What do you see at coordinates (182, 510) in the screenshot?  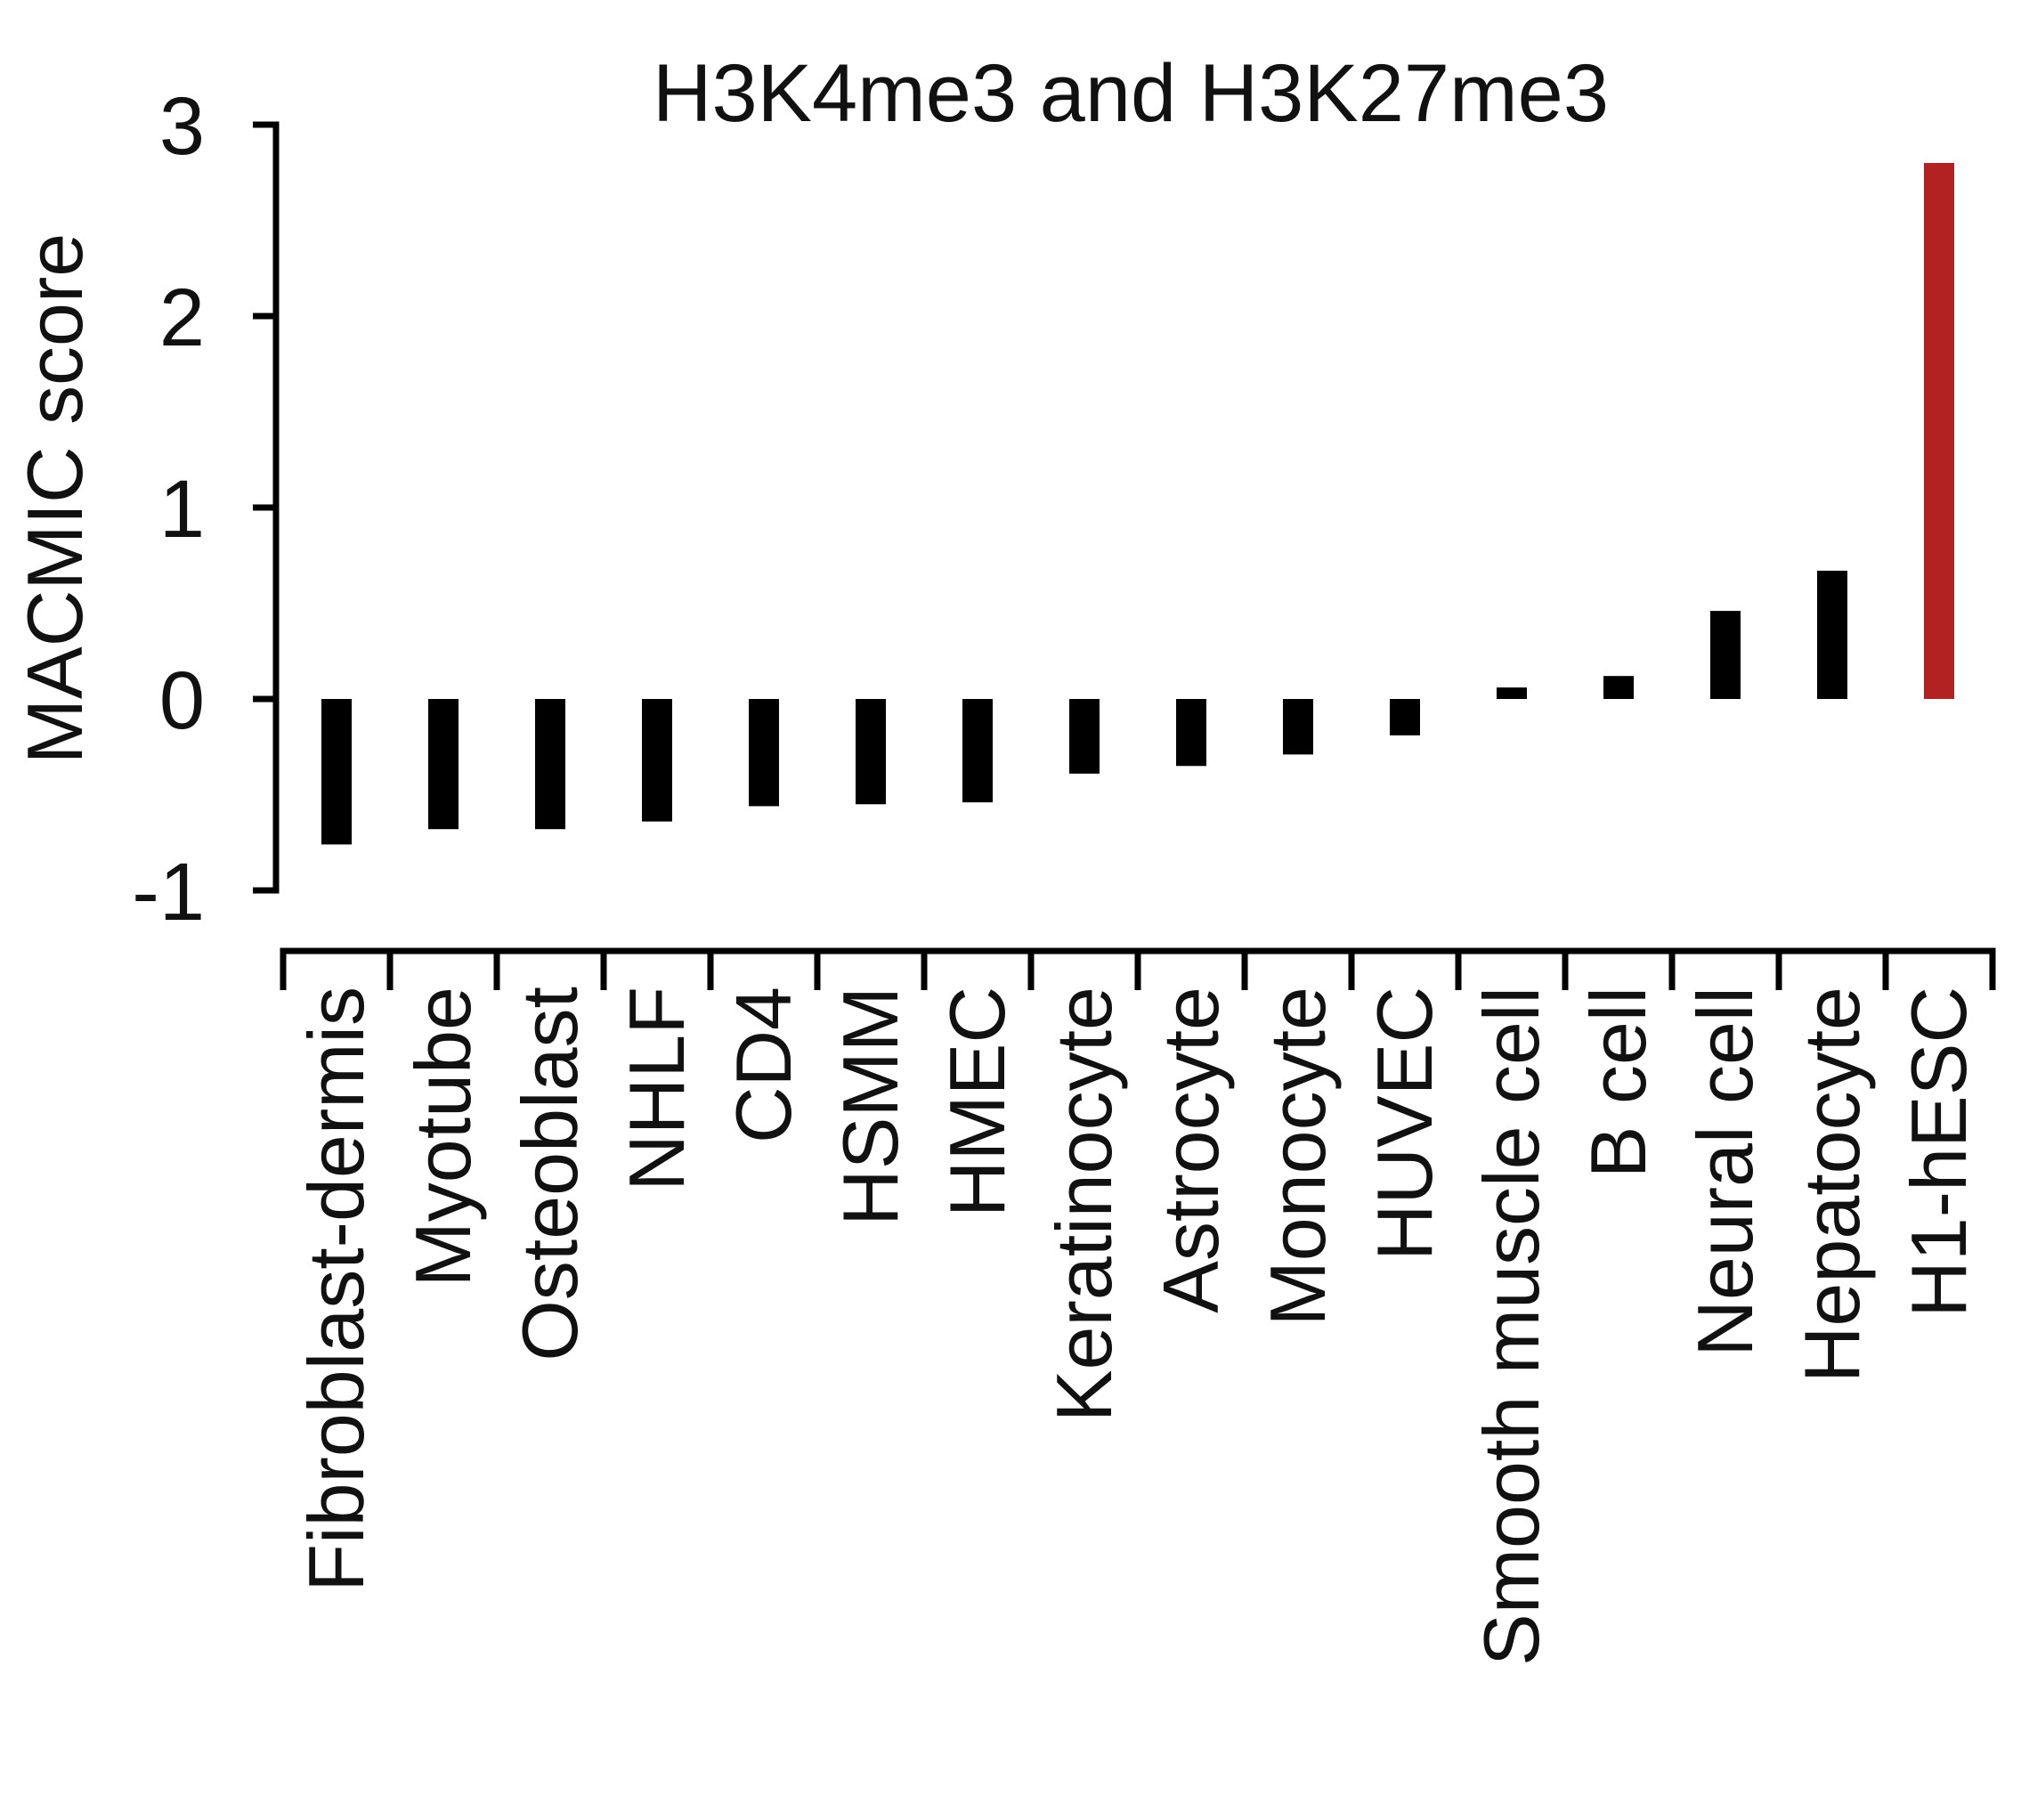 I see `y-tick-label: 1` at bounding box center [182, 510].